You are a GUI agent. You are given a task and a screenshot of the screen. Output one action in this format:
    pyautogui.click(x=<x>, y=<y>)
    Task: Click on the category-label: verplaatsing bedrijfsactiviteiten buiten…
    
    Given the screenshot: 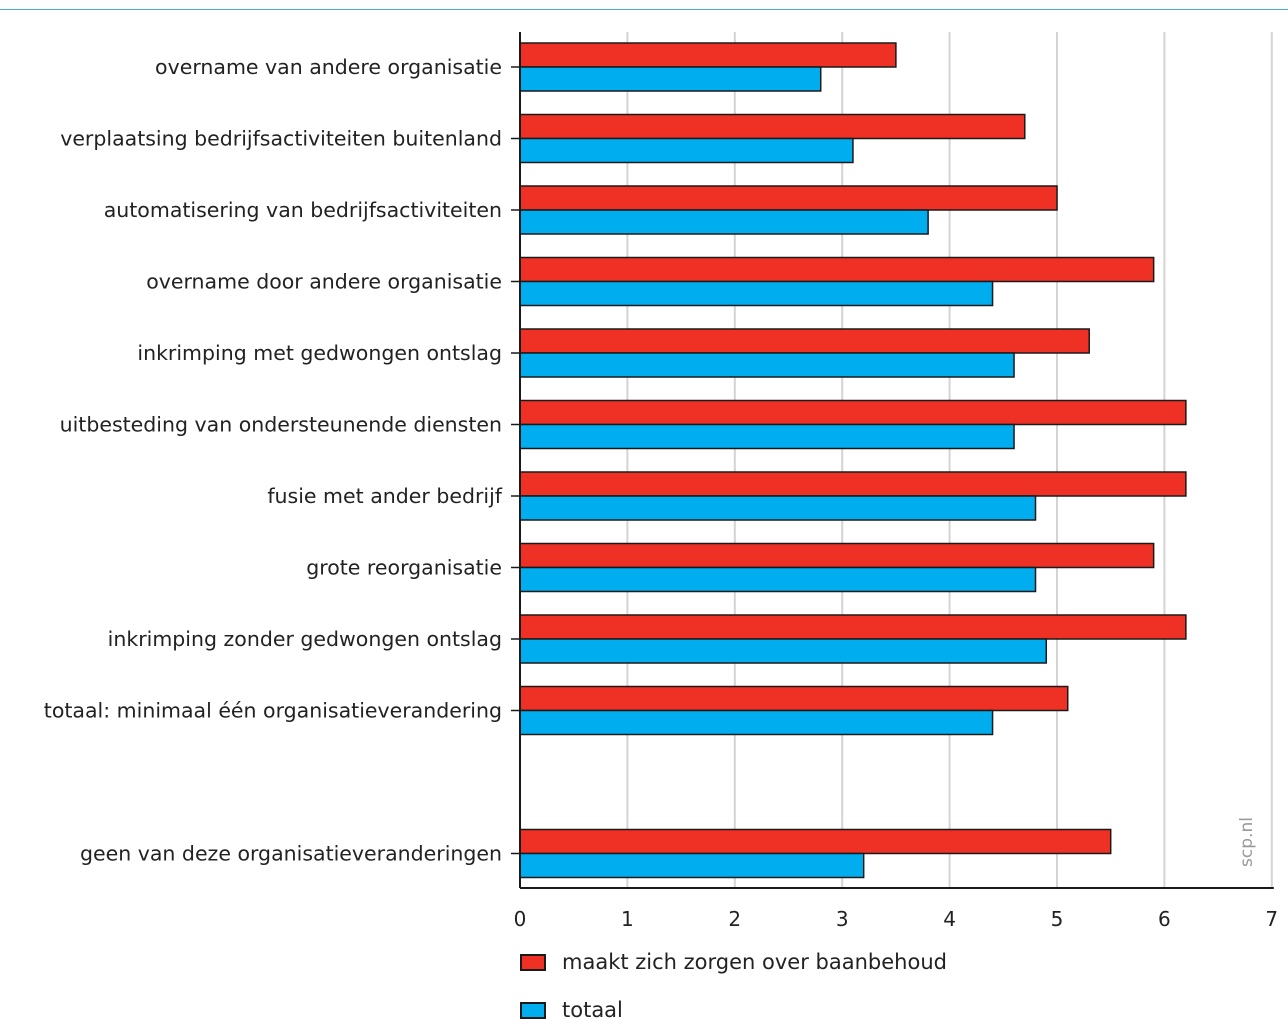 What is the action you would take?
    pyautogui.click(x=281, y=139)
    